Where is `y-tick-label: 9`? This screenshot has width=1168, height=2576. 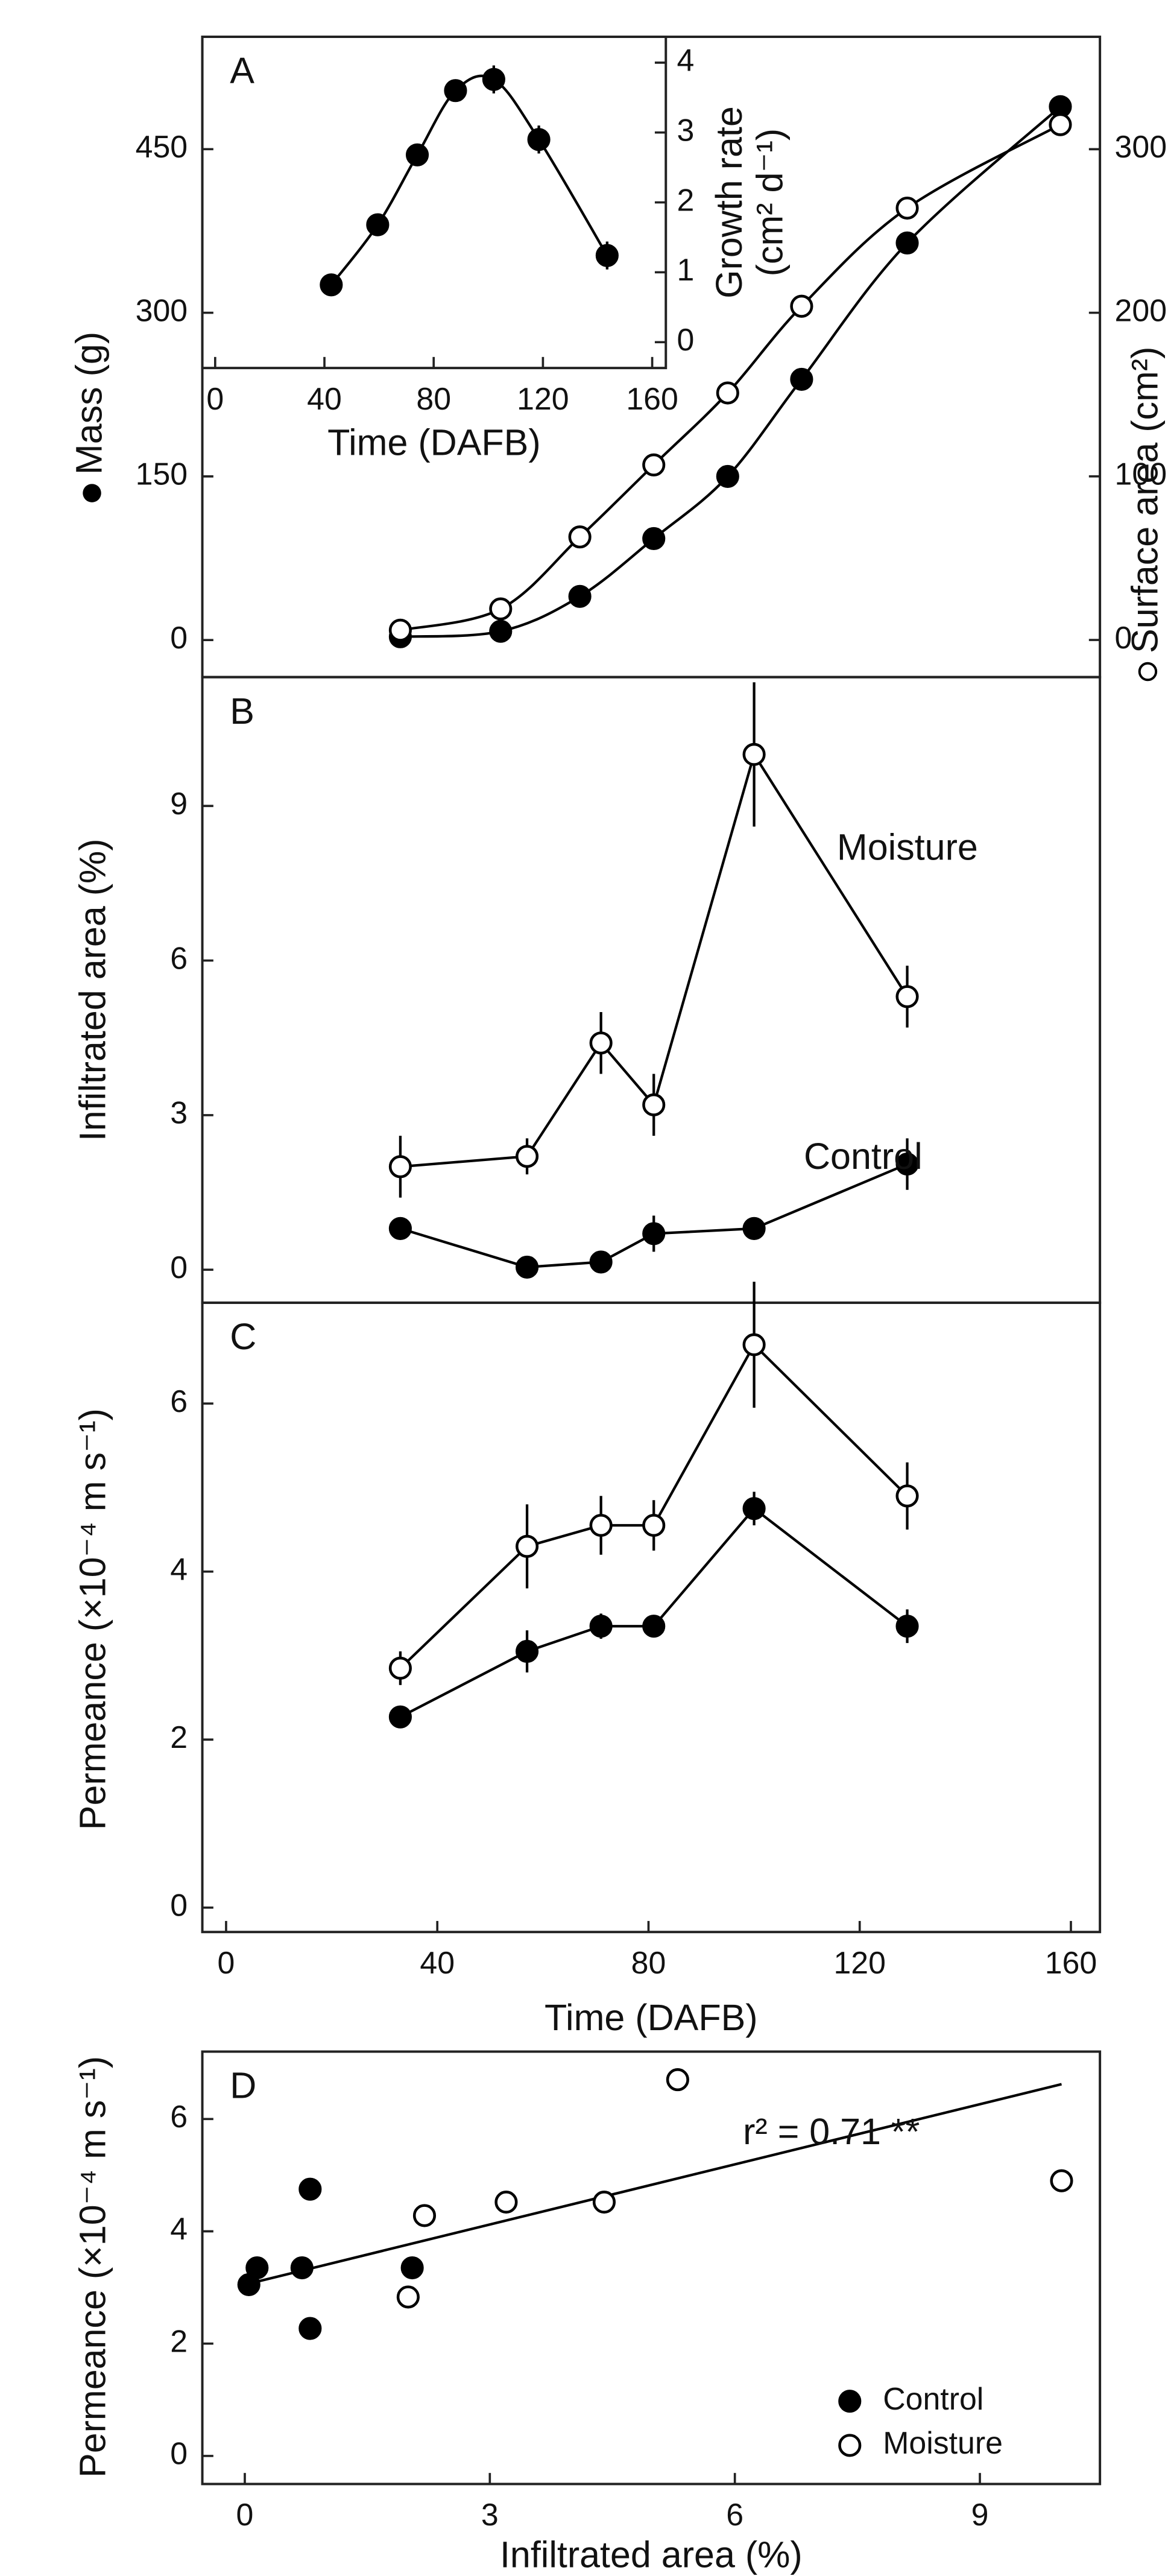 y-tick-label: 9 is located at coordinates (179, 803).